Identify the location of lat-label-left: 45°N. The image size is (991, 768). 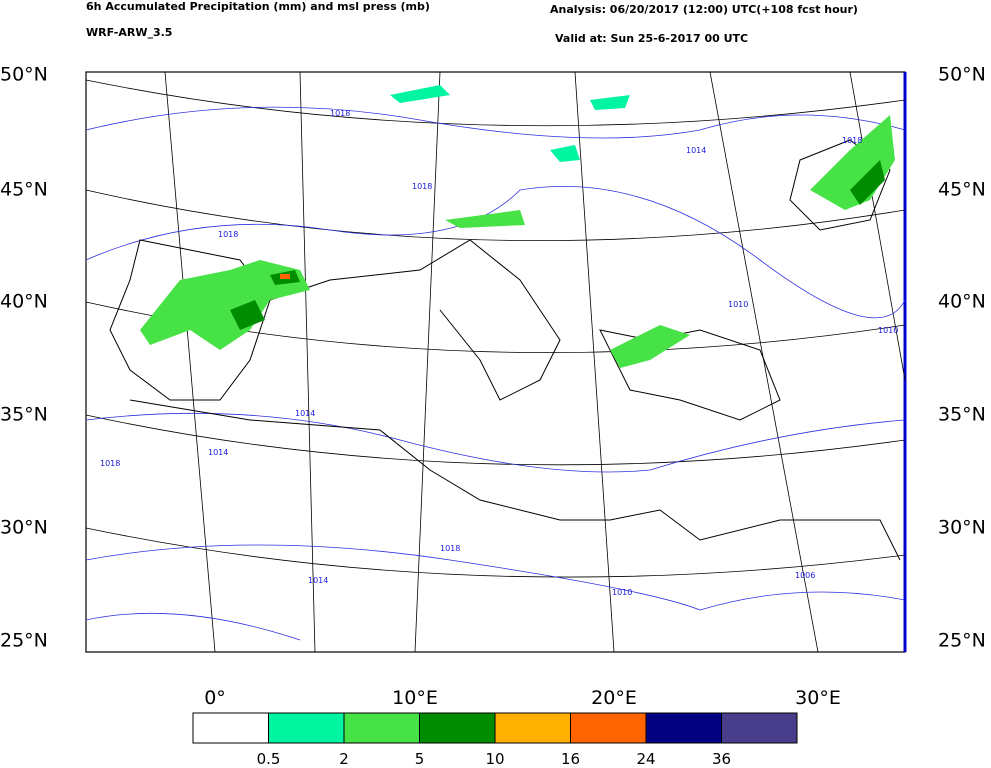
(24, 190).